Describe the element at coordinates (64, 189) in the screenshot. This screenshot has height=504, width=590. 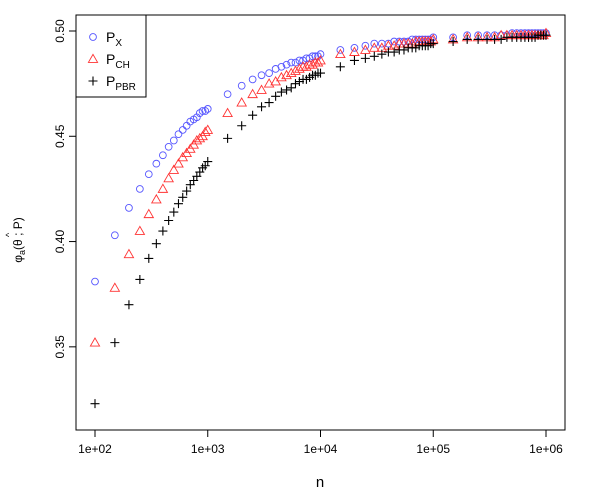
I see `y-axis: 0.35 0.40 0.45 0.50` at that location.